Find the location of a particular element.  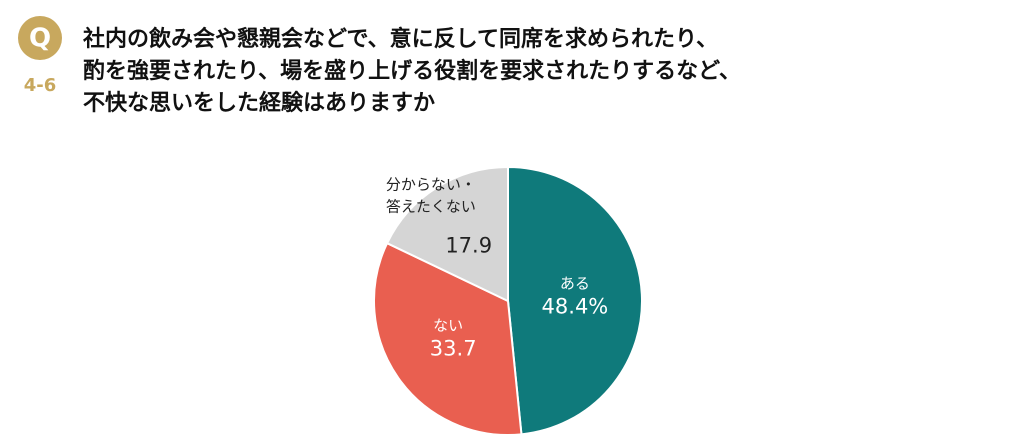

badge-circle is located at coordinates (40, 38).